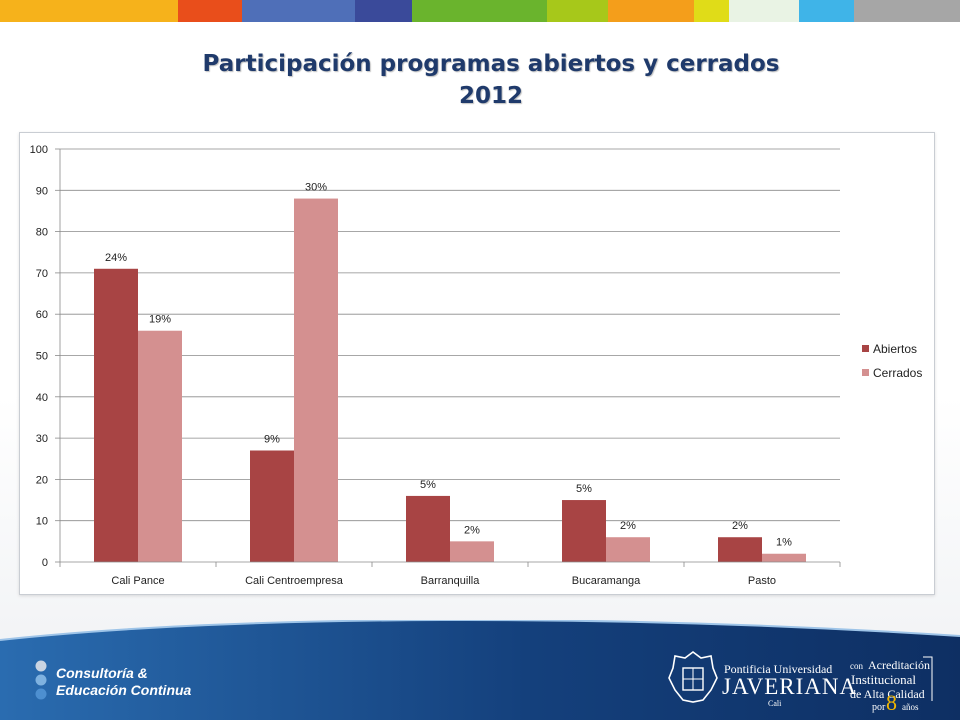  I want to click on y-tick-label: 50, so click(42, 357).